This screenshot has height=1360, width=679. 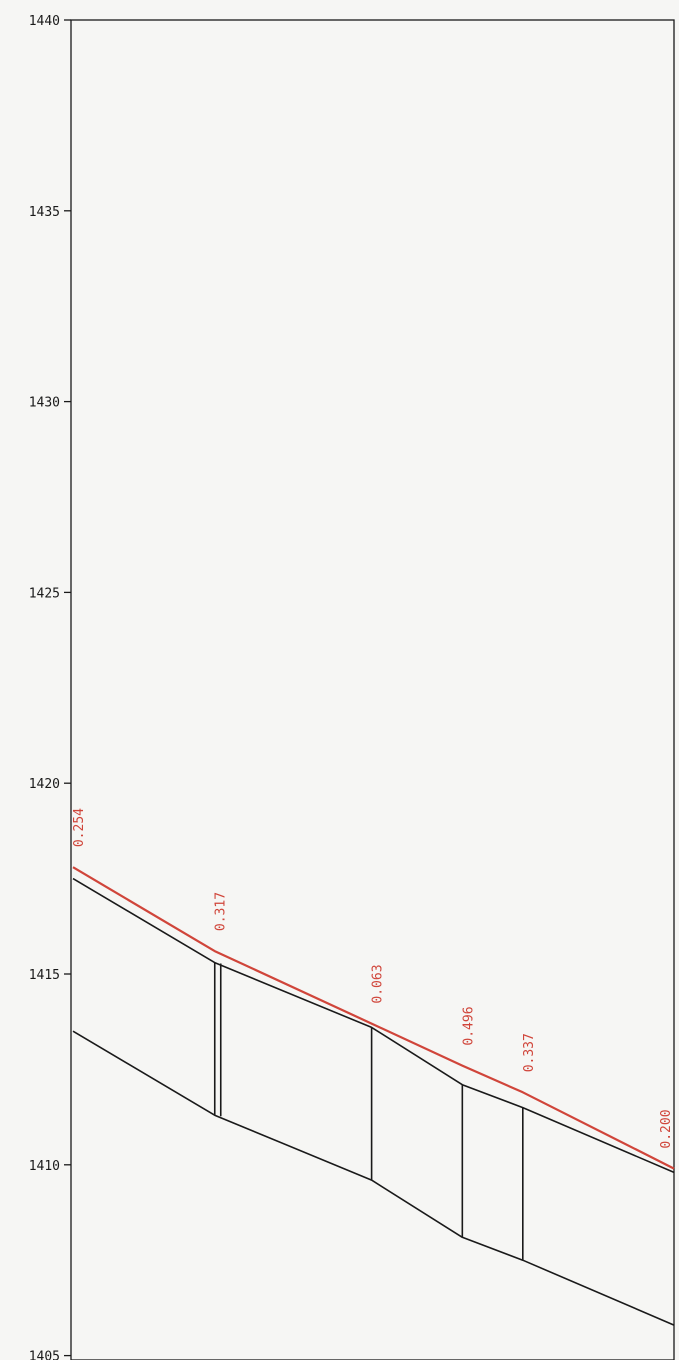 What do you see at coordinates (44, 21) in the screenshot?
I see `y-tick-label: 1440` at bounding box center [44, 21].